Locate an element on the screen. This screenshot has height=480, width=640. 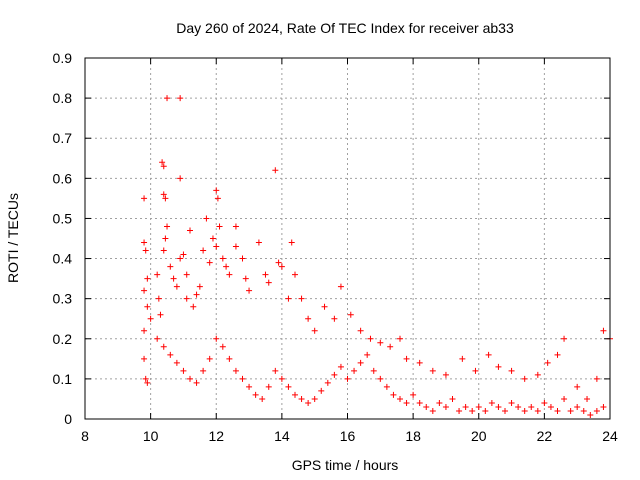
x-tick-label: 14 is located at coordinates (282, 436).